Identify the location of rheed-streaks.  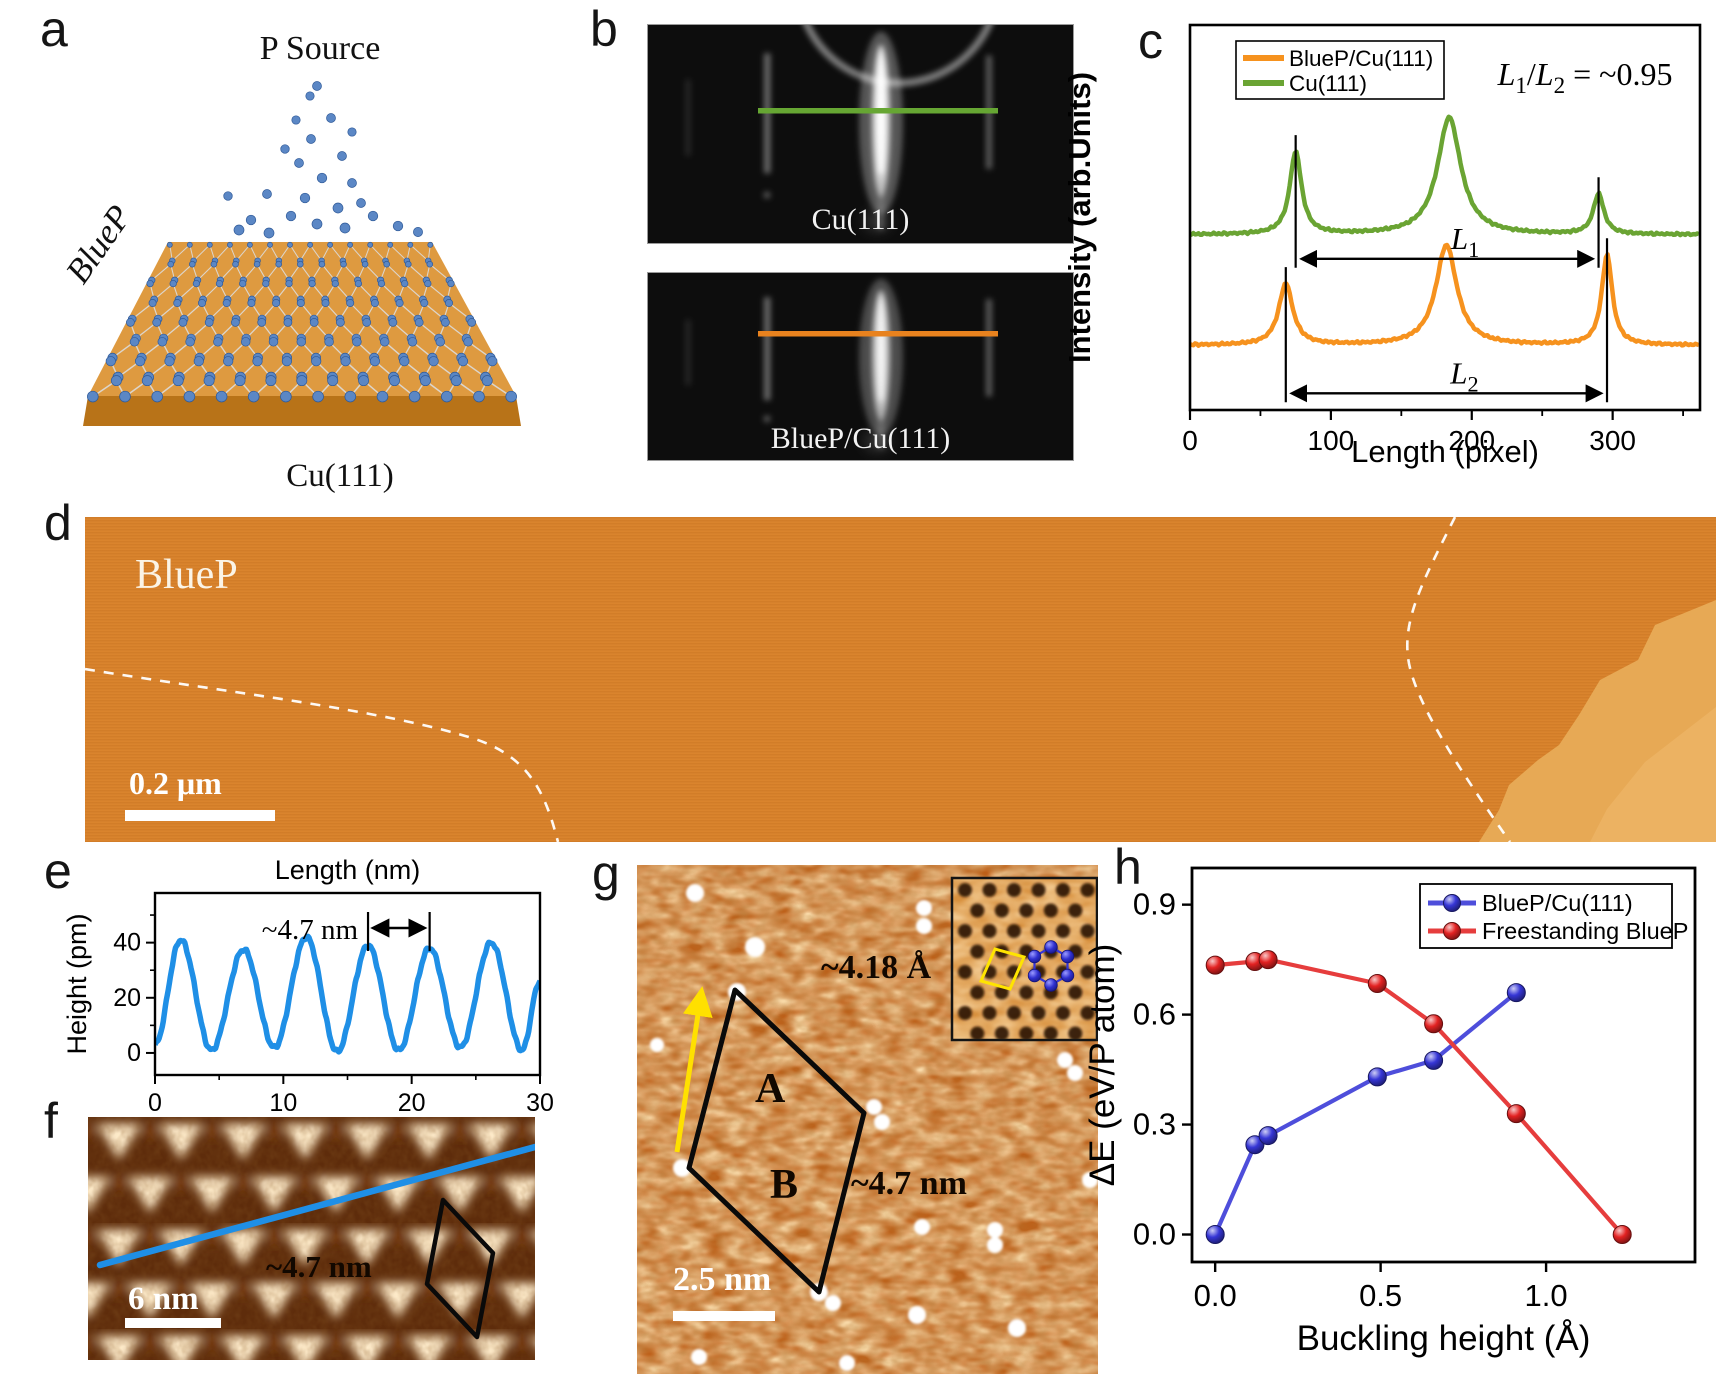
(838, 365).